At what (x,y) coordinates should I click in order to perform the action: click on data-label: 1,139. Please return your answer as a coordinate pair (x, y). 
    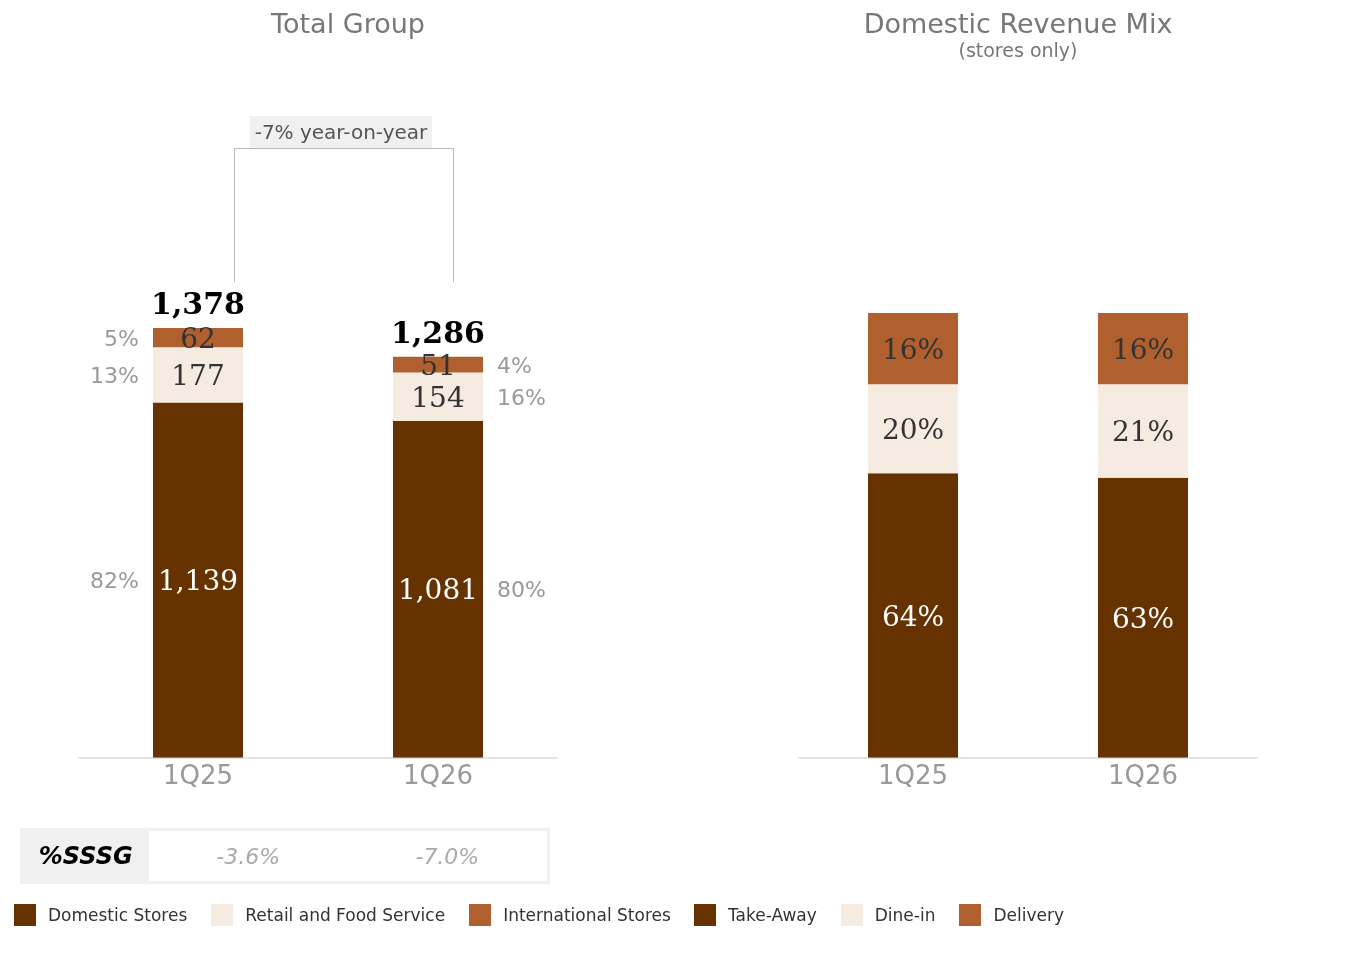
    Looking at the image, I should click on (198, 581).